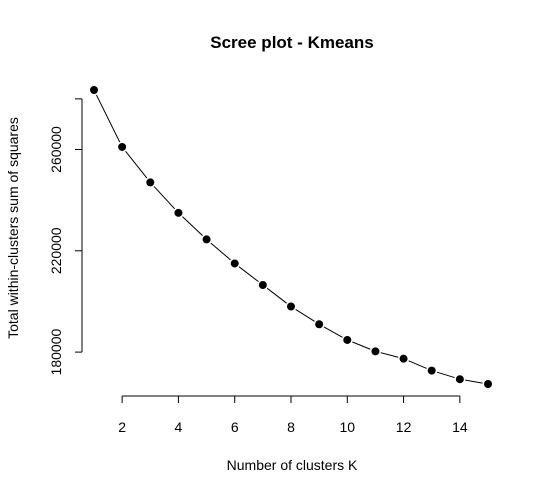 This screenshot has height=494, width=545. I want to click on x-axis-label: Number of clusters K, so click(292, 465).